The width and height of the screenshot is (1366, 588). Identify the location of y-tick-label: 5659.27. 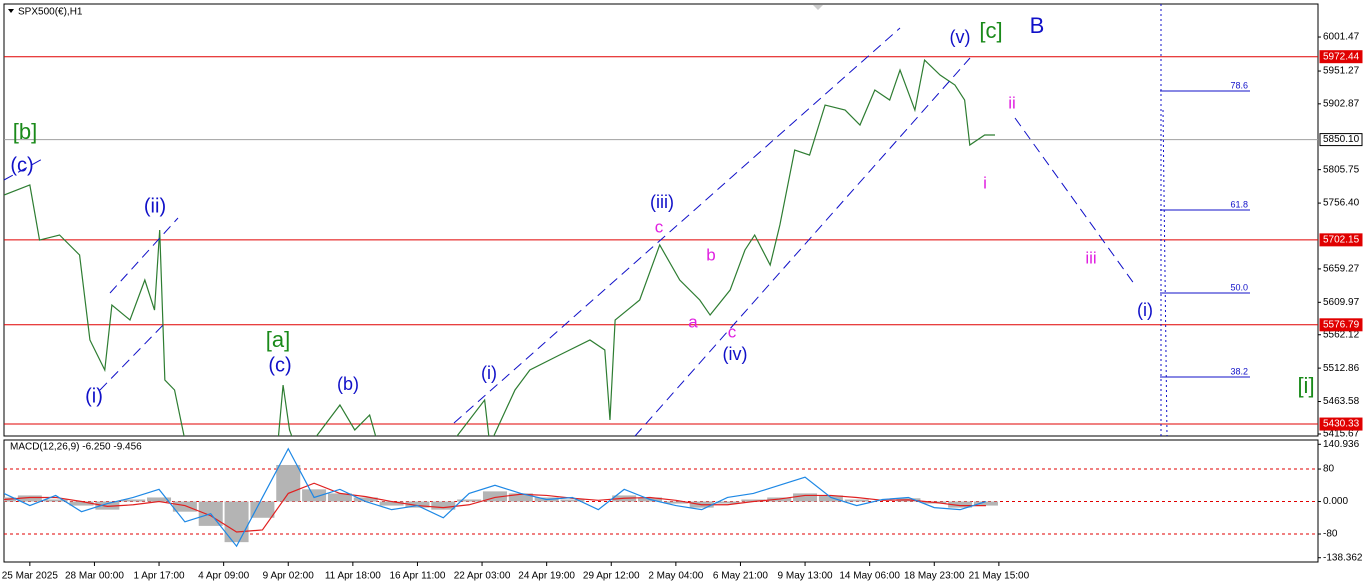
(1341, 269).